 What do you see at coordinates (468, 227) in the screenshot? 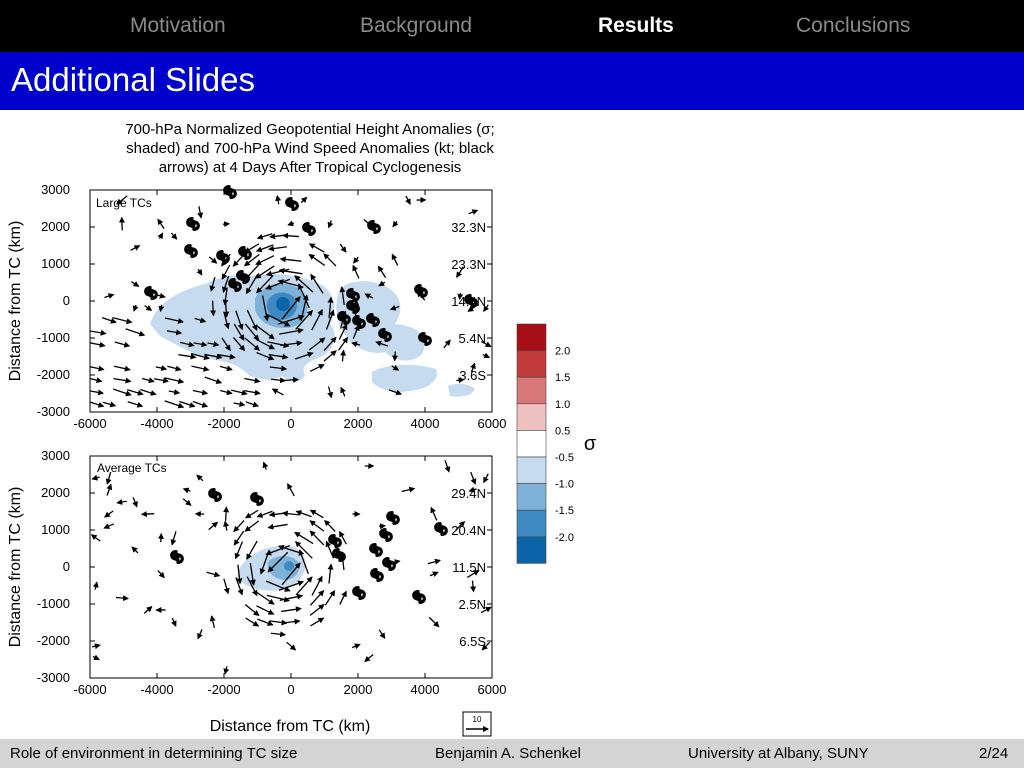
I see `lat-label-large-1: 32.3N` at bounding box center [468, 227].